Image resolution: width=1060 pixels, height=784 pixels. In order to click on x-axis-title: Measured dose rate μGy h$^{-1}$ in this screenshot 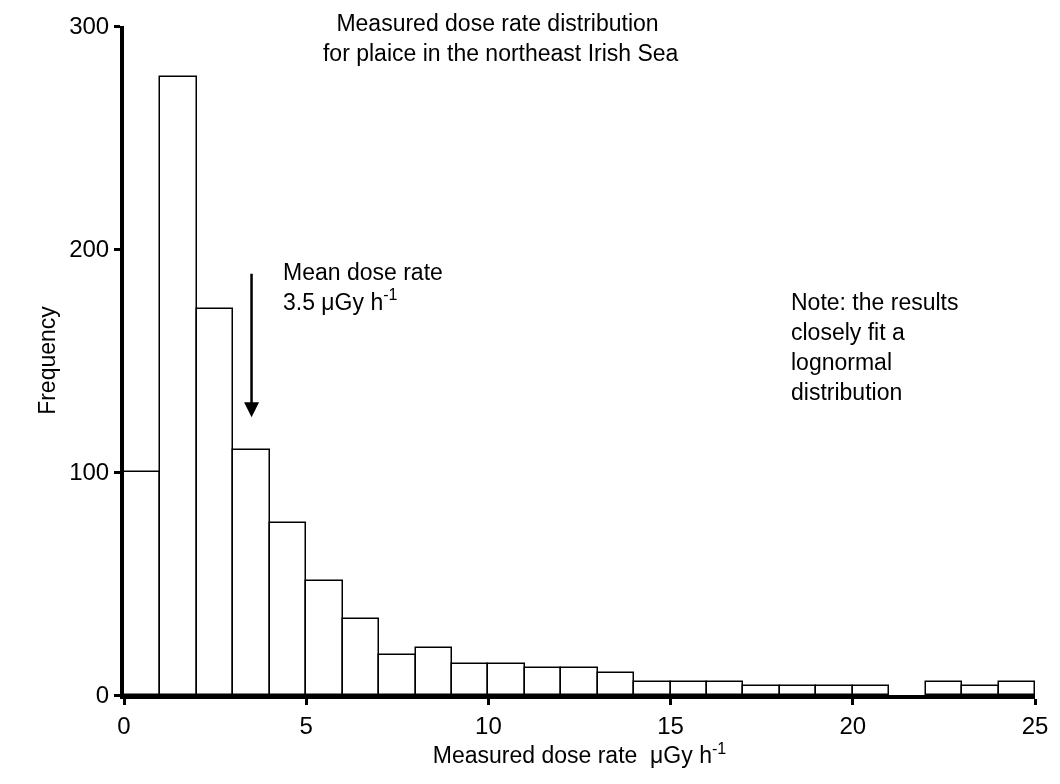, I will do `click(579, 753)`.